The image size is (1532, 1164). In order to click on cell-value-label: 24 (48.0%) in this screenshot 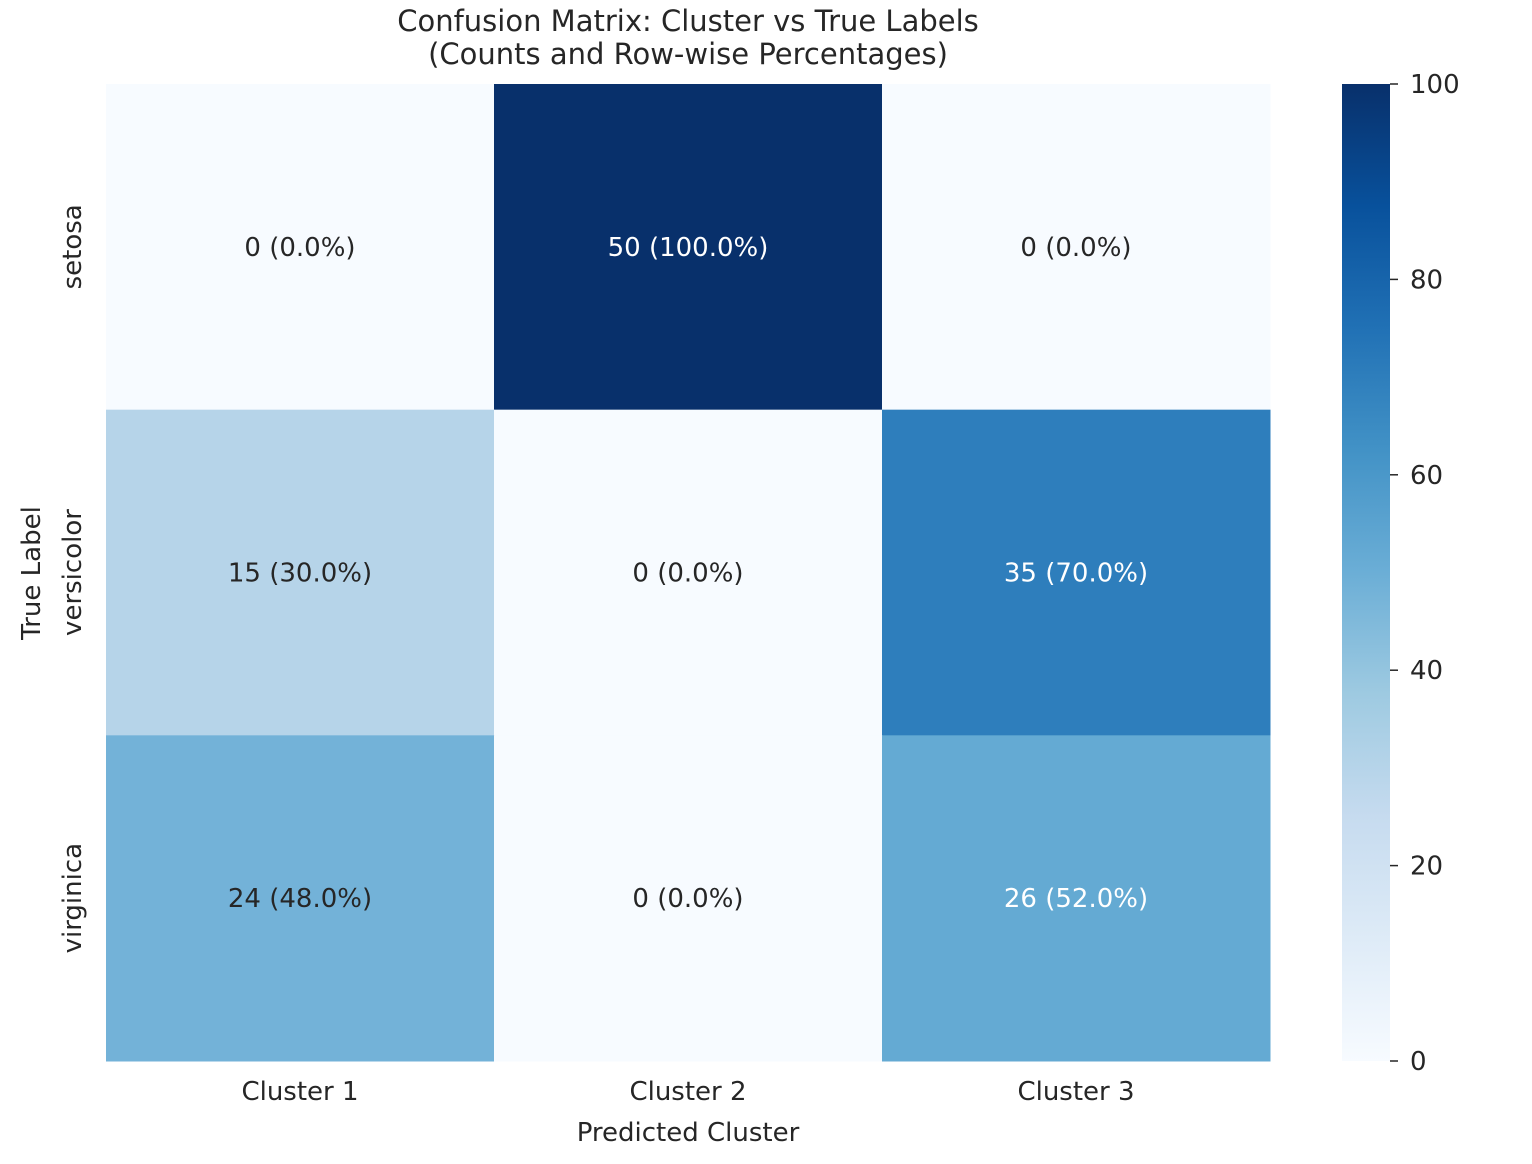, I will do `click(300, 899)`.